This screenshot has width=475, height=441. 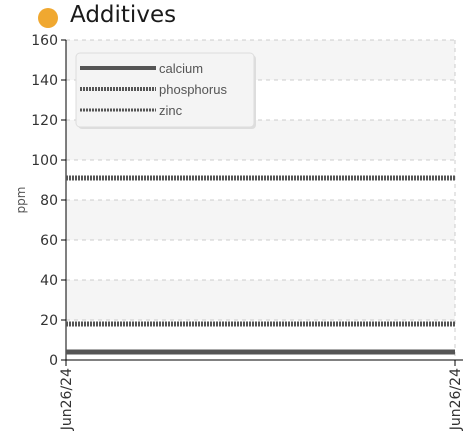 What do you see at coordinates (49, 241) in the screenshot?
I see `y-tick-label: 60` at bounding box center [49, 241].